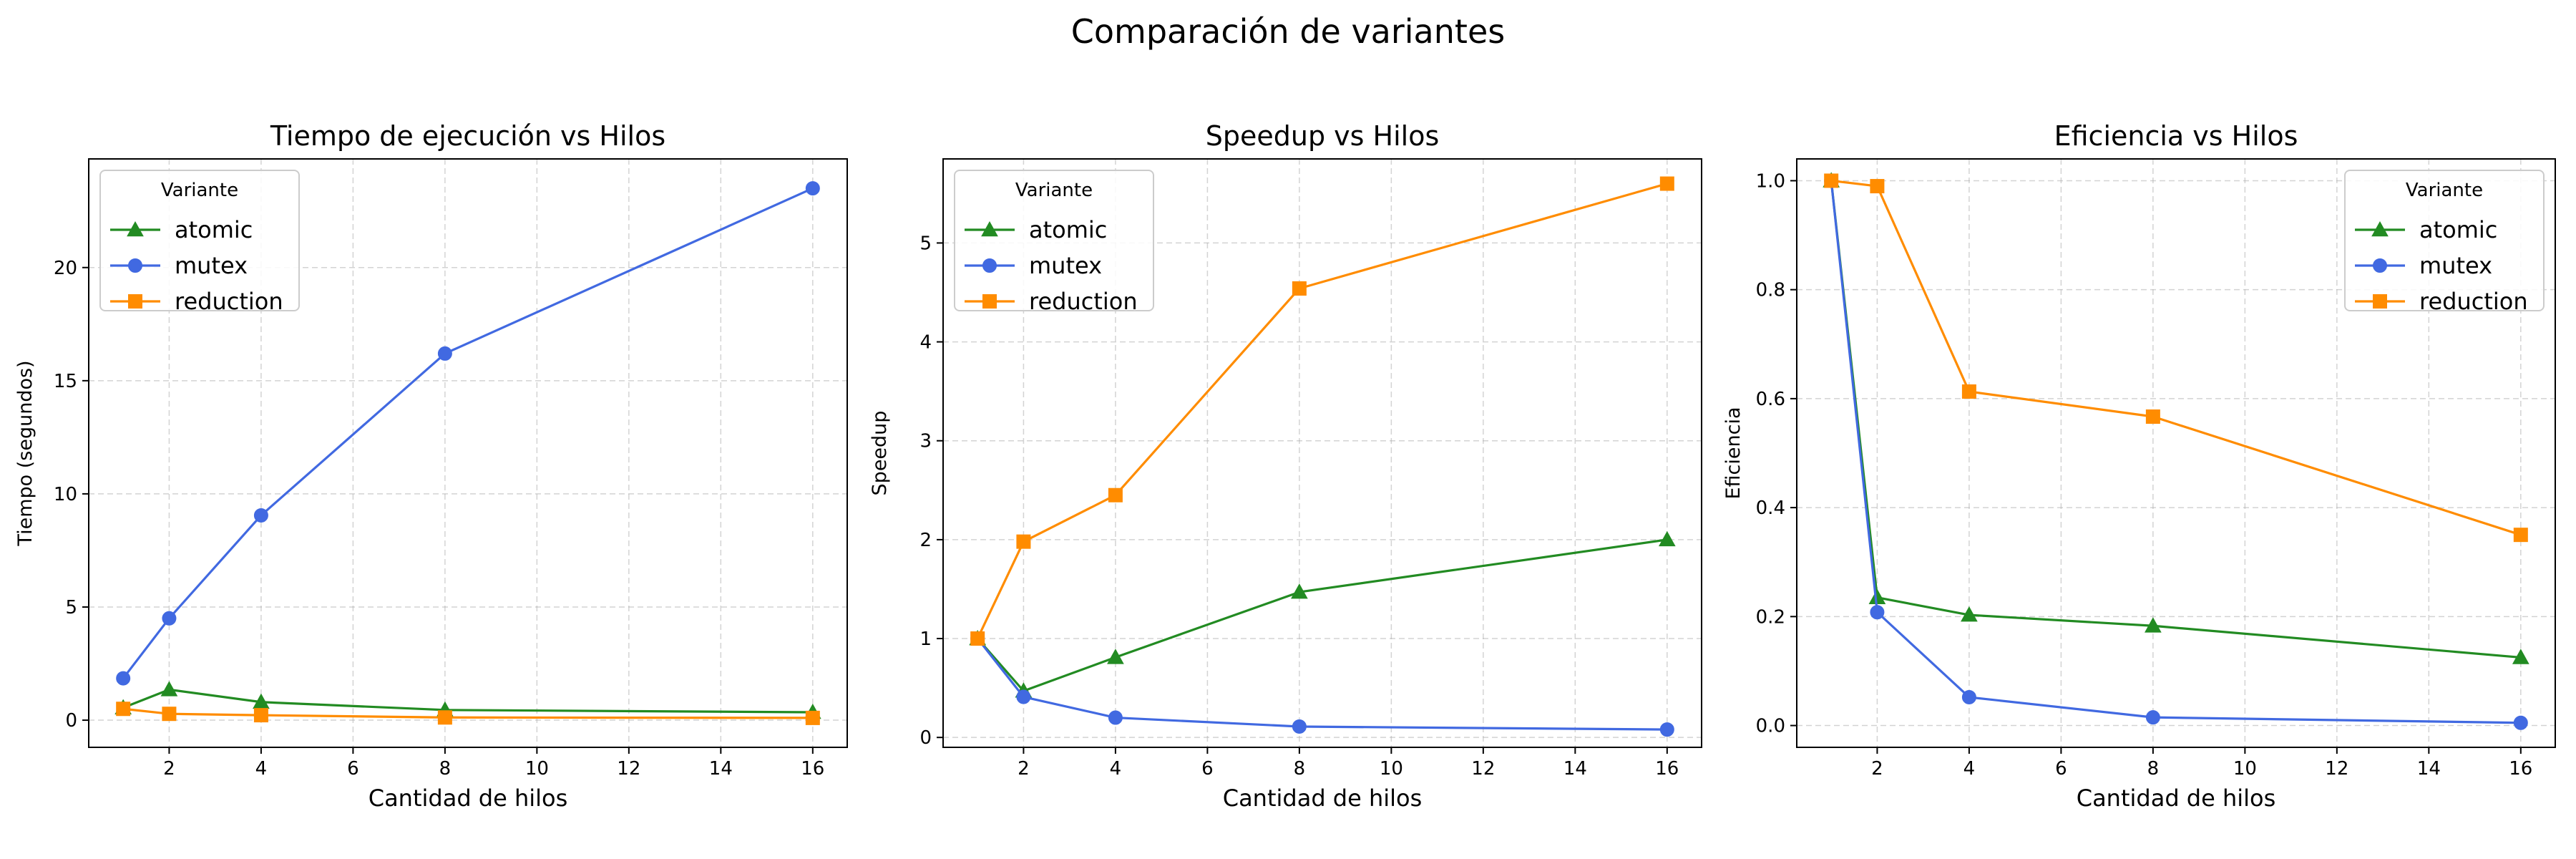 This screenshot has width=2576, height=859. I want to click on y-tick-label: 0.2, so click(1770, 617).